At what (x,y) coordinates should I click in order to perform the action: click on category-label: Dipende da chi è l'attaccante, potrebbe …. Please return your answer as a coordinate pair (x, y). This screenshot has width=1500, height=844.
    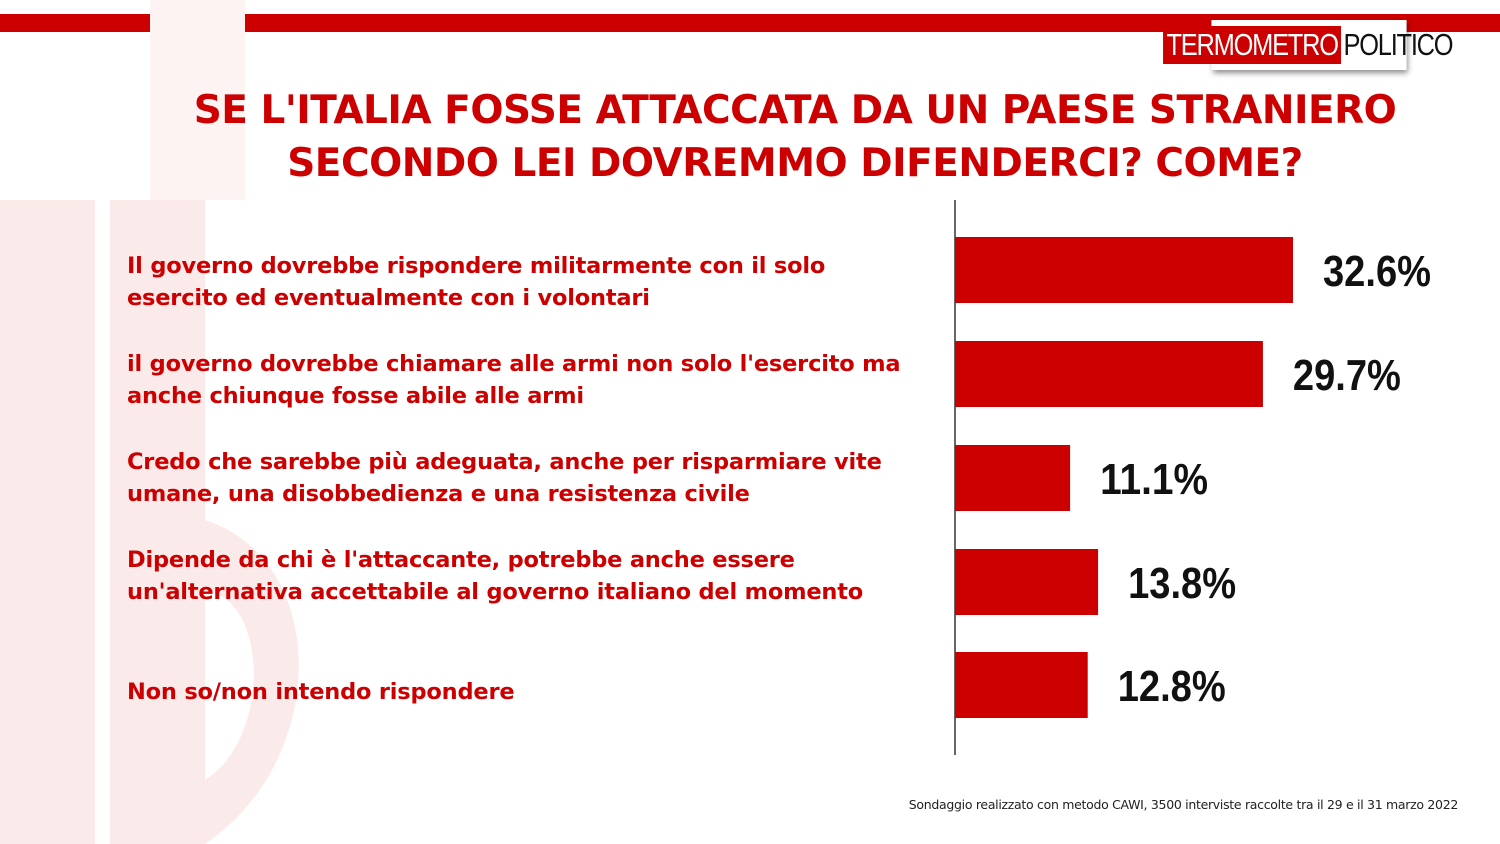
    Looking at the image, I should click on (495, 576).